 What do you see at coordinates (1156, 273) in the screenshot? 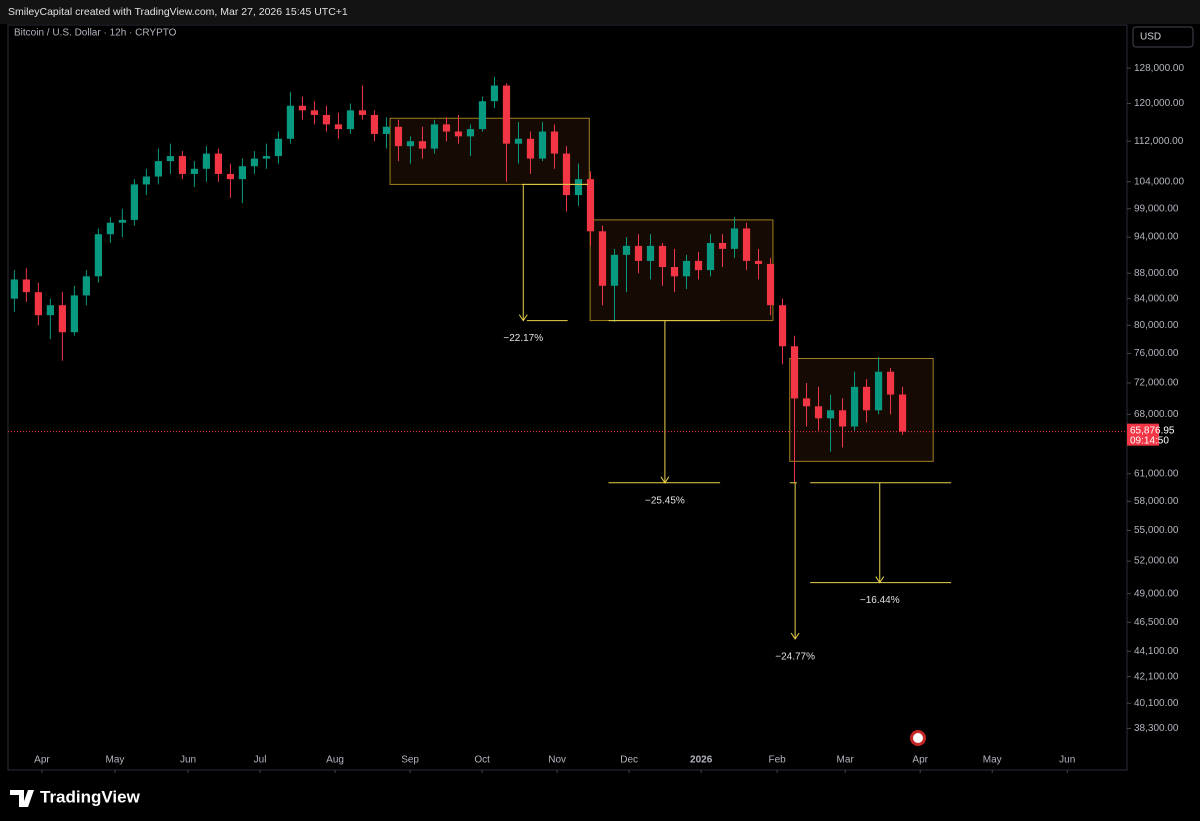
I see `y-tick-label: 88,000.00` at bounding box center [1156, 273].